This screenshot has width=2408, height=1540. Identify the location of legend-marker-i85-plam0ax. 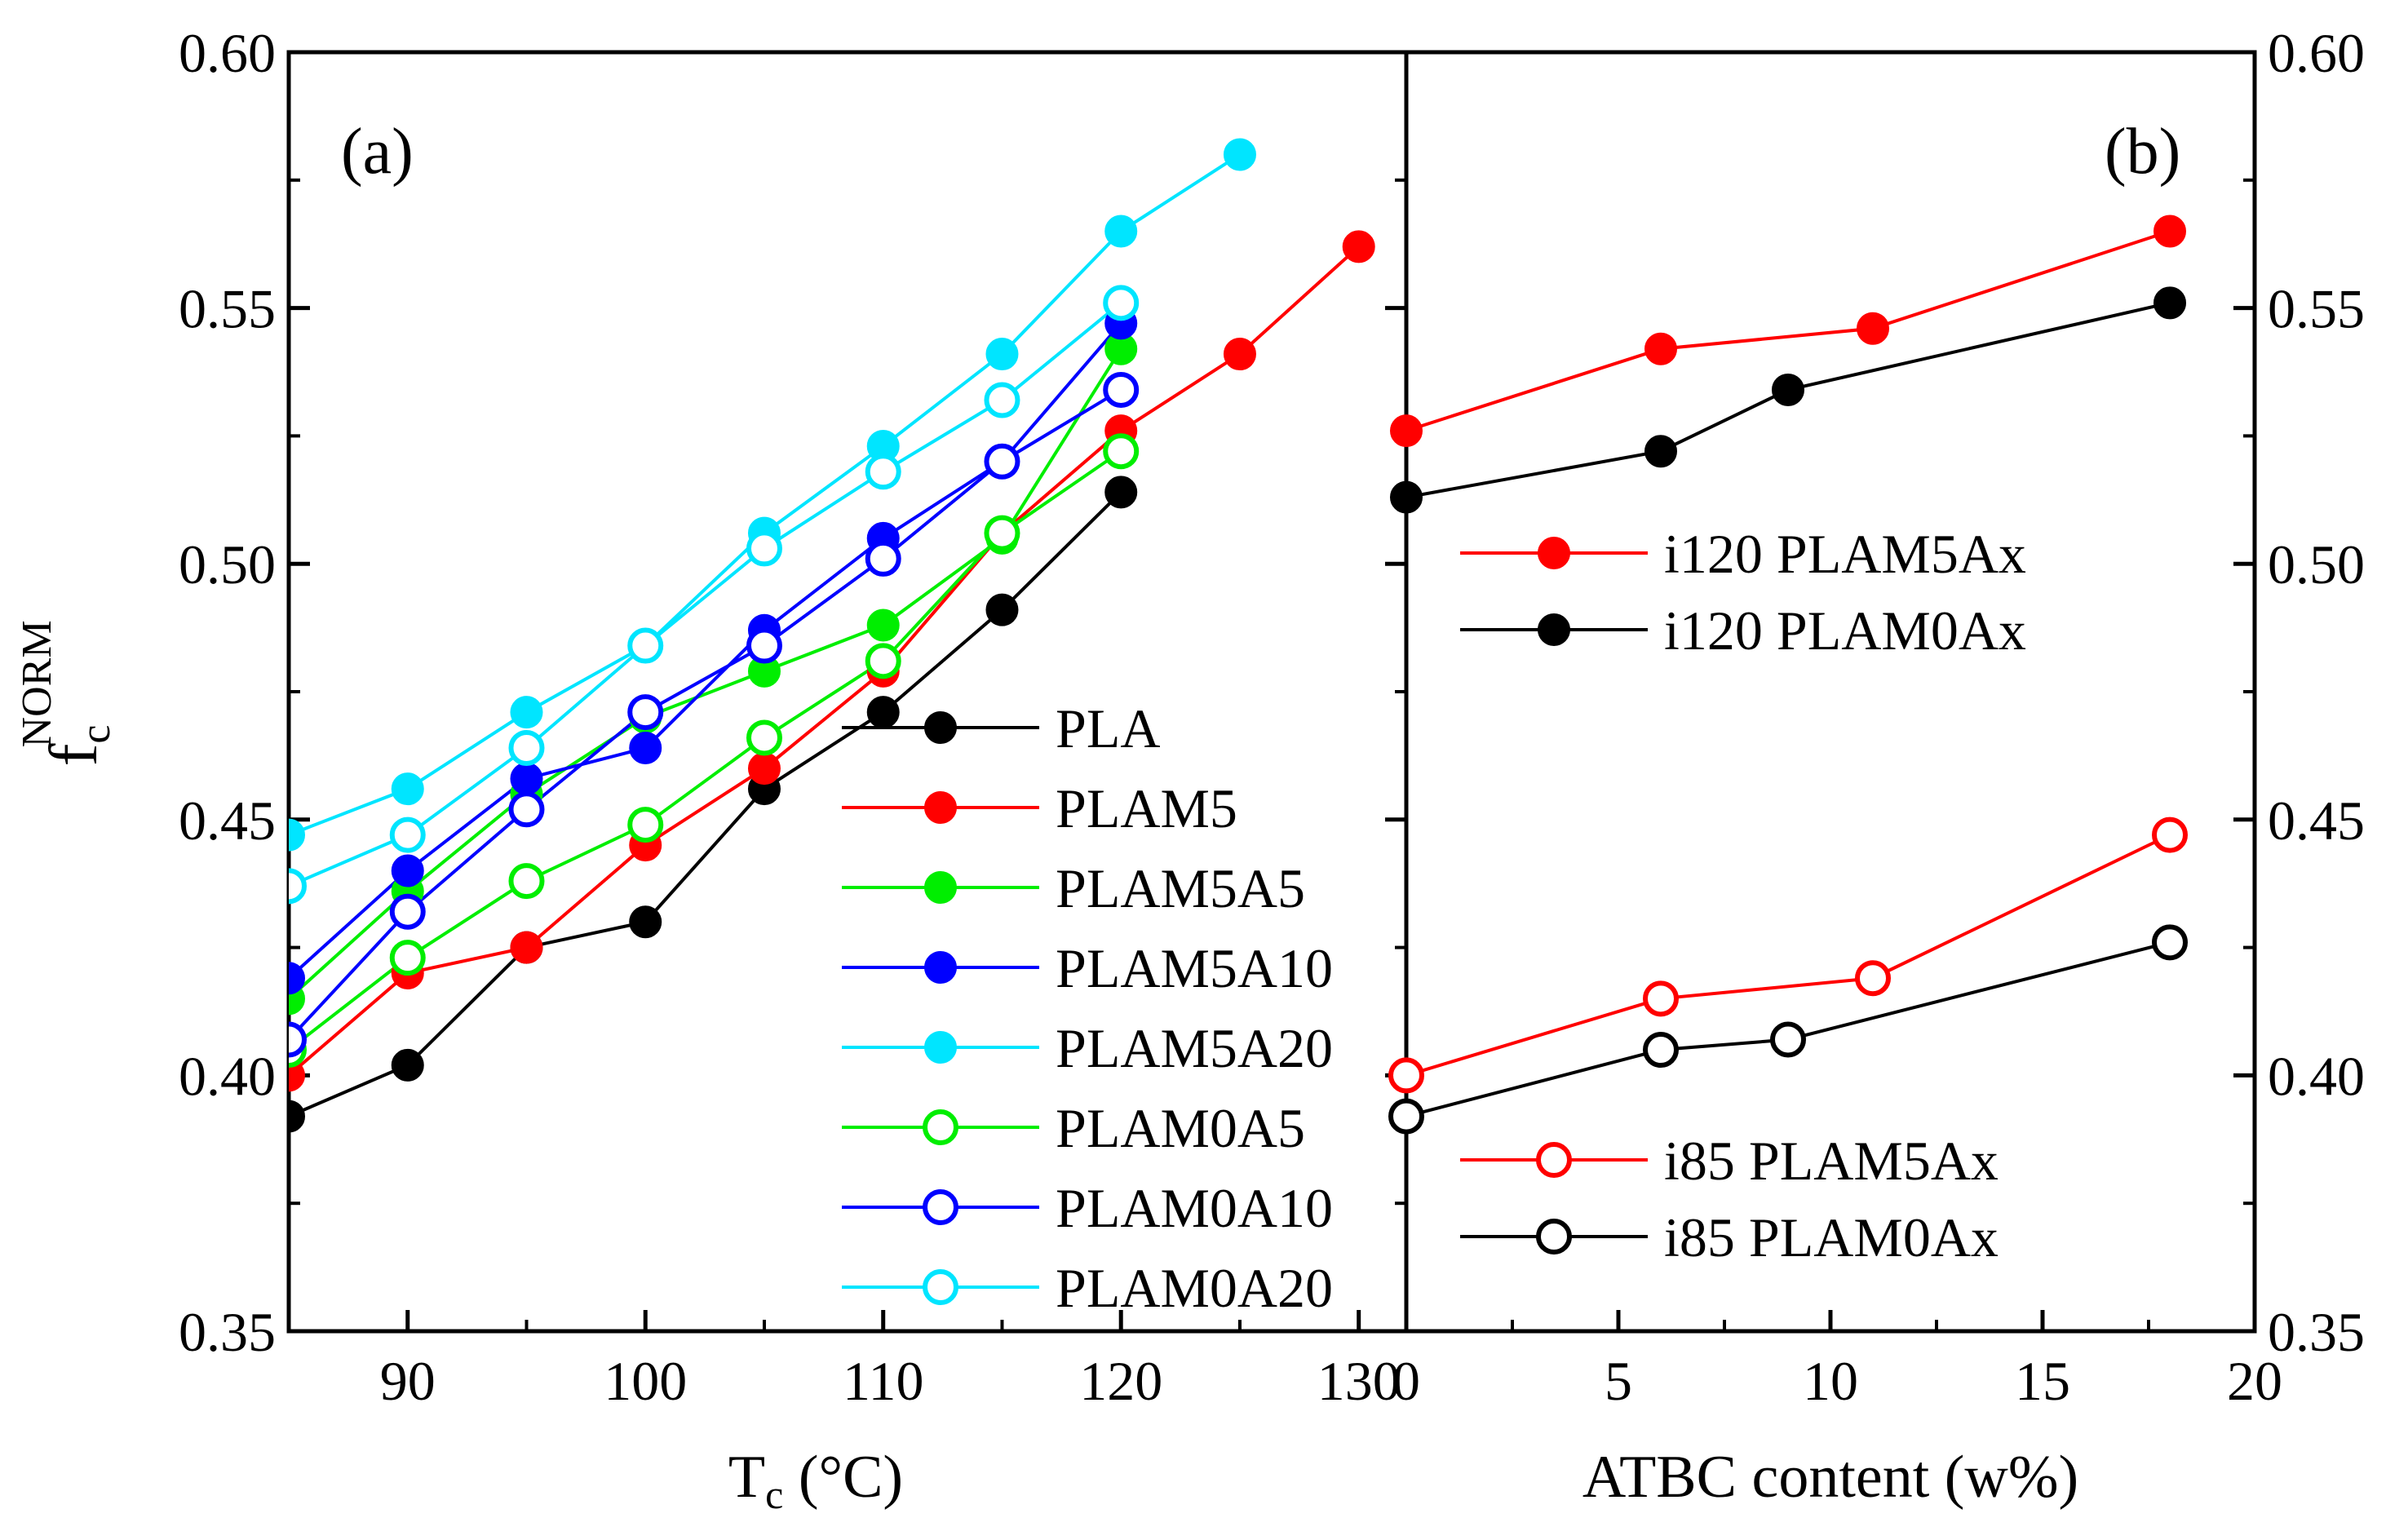
(1554, 1237).